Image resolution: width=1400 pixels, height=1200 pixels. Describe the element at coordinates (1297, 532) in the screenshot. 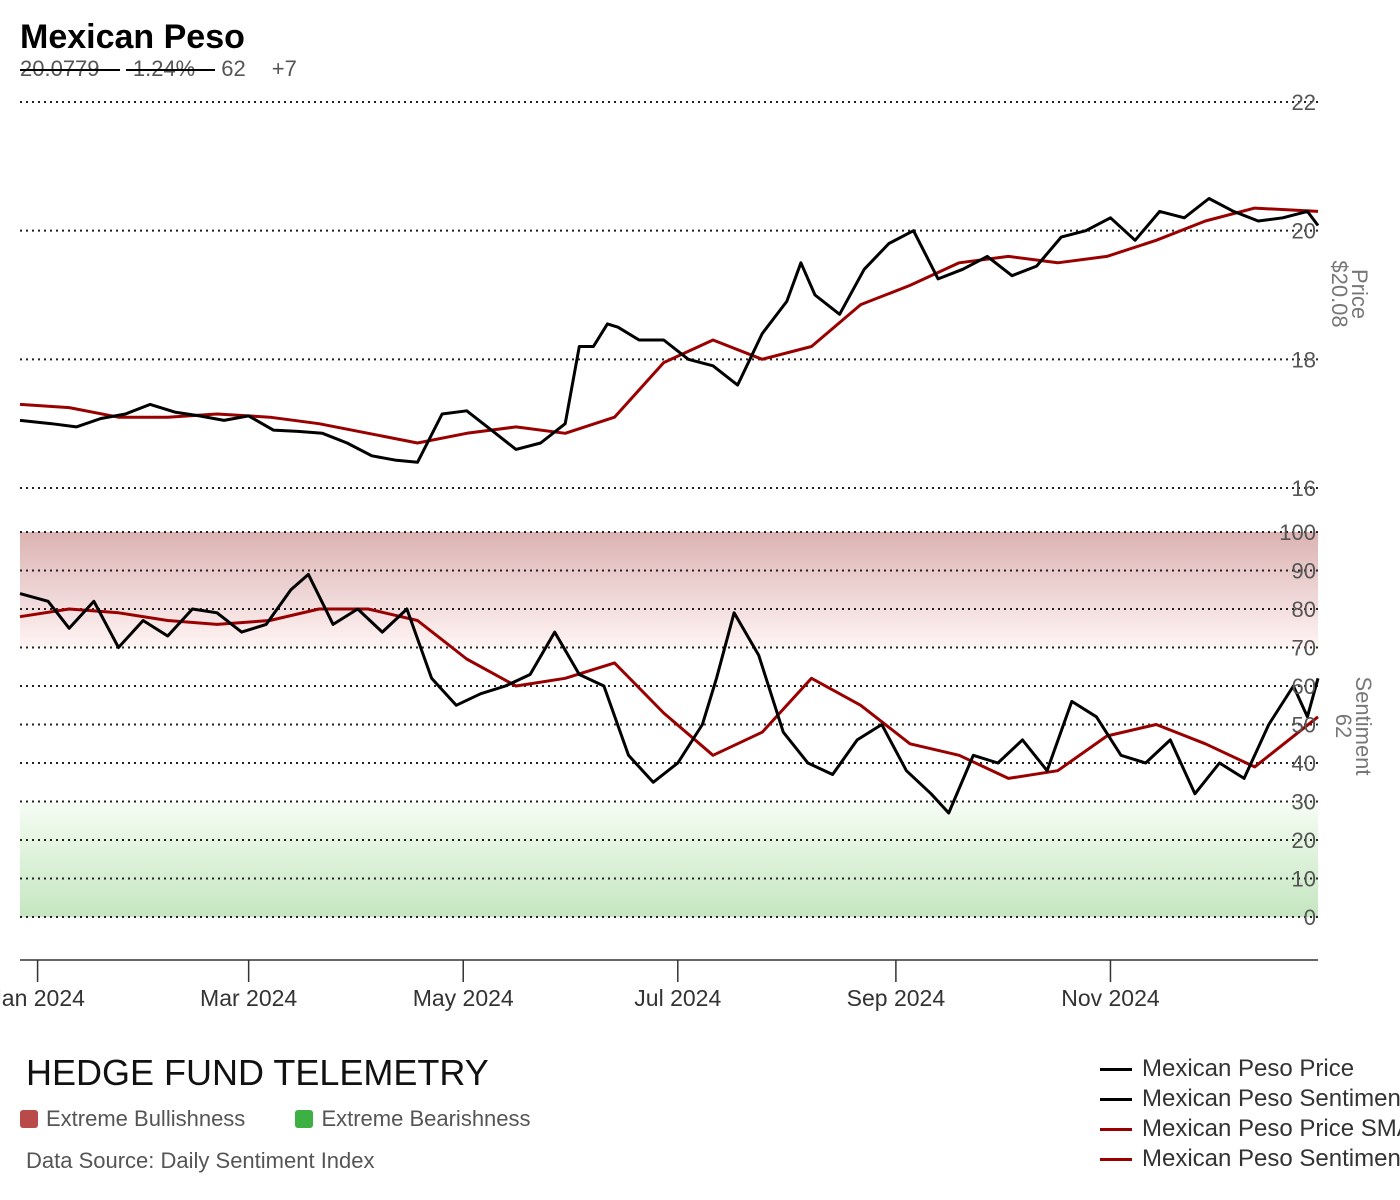

I see `sentiment-tick-label: 100` at that location.